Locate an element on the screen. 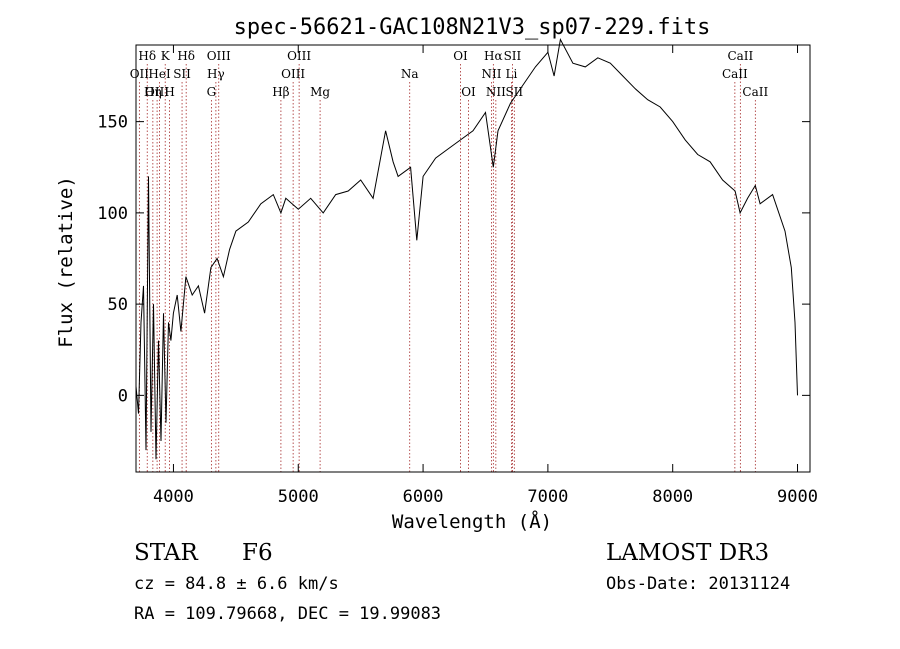  line-label: Hα is located at coordinates (493, 56).